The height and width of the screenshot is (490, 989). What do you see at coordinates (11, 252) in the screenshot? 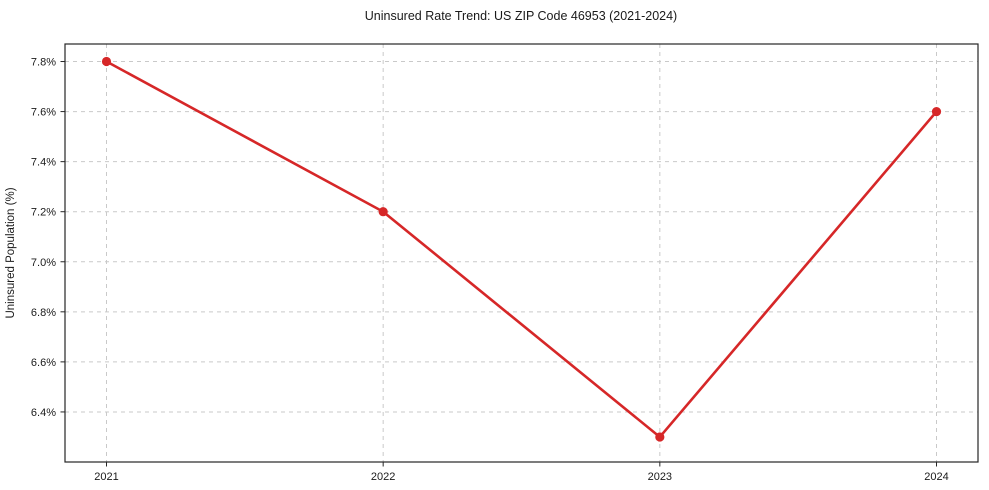
I see `y-axis-label: Uninsured Population (%)` at bounding box center [11, 252].